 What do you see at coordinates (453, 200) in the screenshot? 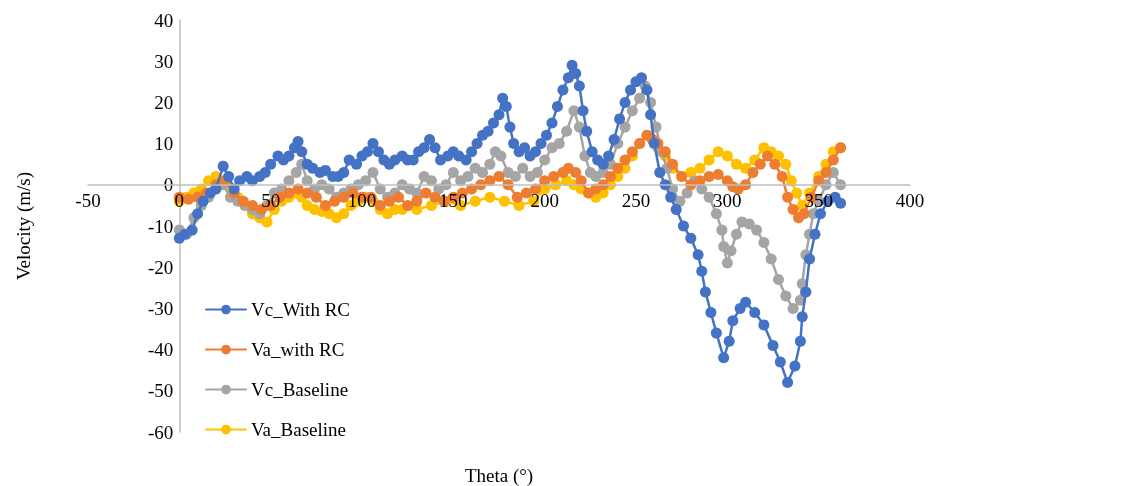
I see `x-tick-label: 150` at bounding box center [453, 200].